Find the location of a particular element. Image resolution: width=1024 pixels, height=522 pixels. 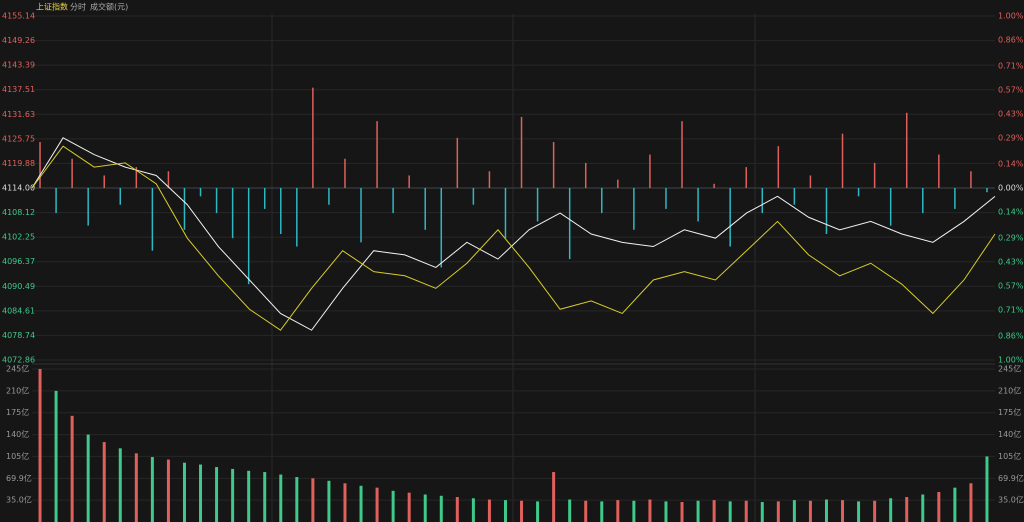

y-tick-label: 4149.26 is located at coordinates (18, 40).